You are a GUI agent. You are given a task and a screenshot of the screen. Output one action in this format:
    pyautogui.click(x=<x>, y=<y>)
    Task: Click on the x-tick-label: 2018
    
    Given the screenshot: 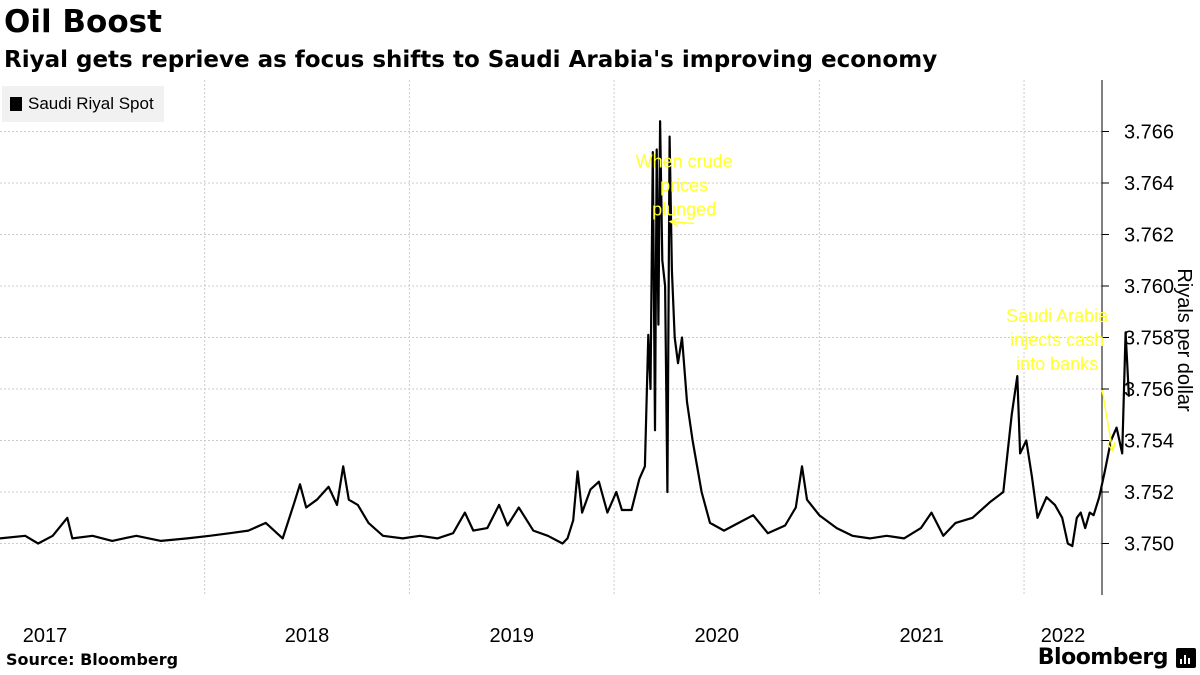 What is the action you would take?
    pyautogui.click(x=307, y=636)
    